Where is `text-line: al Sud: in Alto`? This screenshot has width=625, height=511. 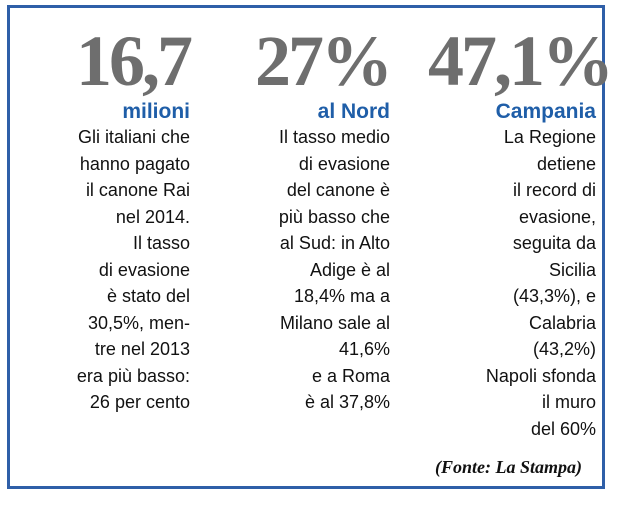 text-line: al Sud: in Alto is located at coordinates (334, 243).